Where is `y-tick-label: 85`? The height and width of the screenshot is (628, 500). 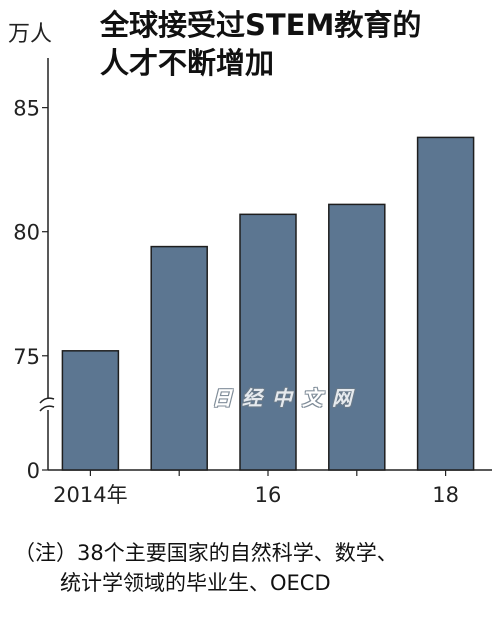 y-tick-label: 85 is located at coordinates (26, 109).